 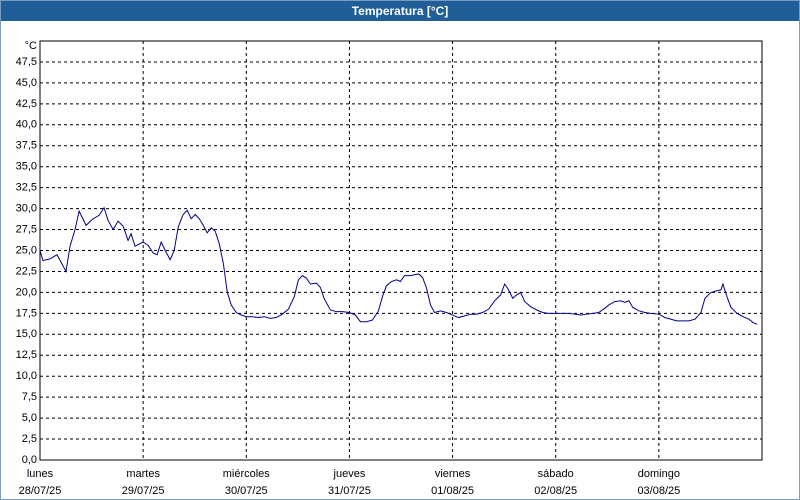 What do you see at coordinates (40, 491) in the screenshot?
I see `x-tick-date: 28/07/25` at bounding box center [40, 491].